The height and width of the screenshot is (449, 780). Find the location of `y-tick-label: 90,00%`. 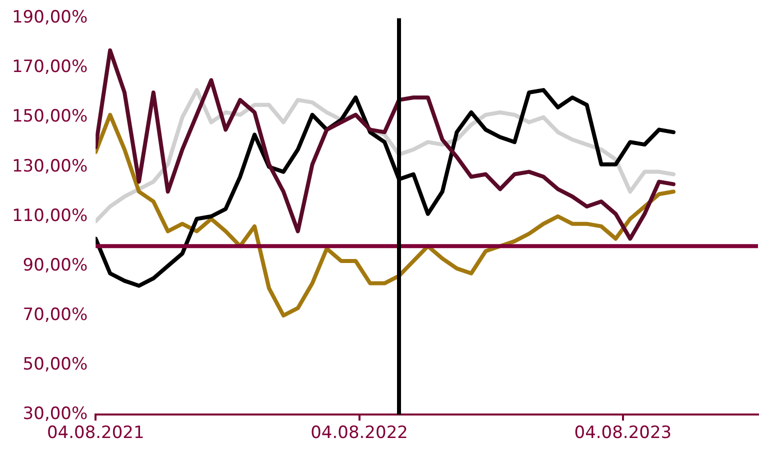

y-tick-label: 90,00% is located at coordinates (55, 265).